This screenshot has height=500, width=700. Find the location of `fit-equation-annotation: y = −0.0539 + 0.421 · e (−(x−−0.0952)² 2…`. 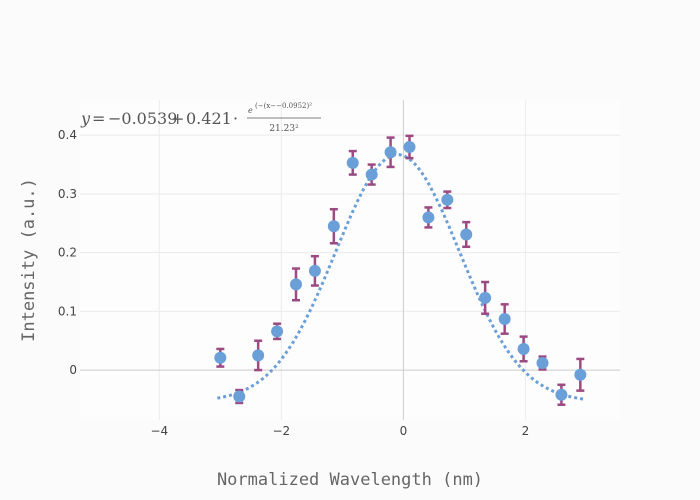

fit-equation-annotation: y = −0.0539 + 0.421 · e (−(x−−0.0952)² 2… is located at coordinates (200, 118).